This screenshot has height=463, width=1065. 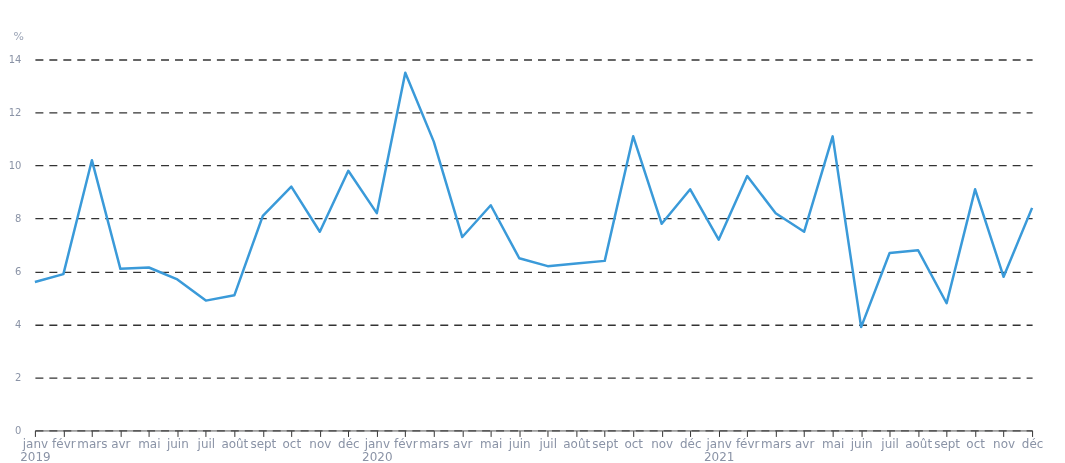 I want to click on x-tick-label: janv 2019, so click(x=35, y=449).